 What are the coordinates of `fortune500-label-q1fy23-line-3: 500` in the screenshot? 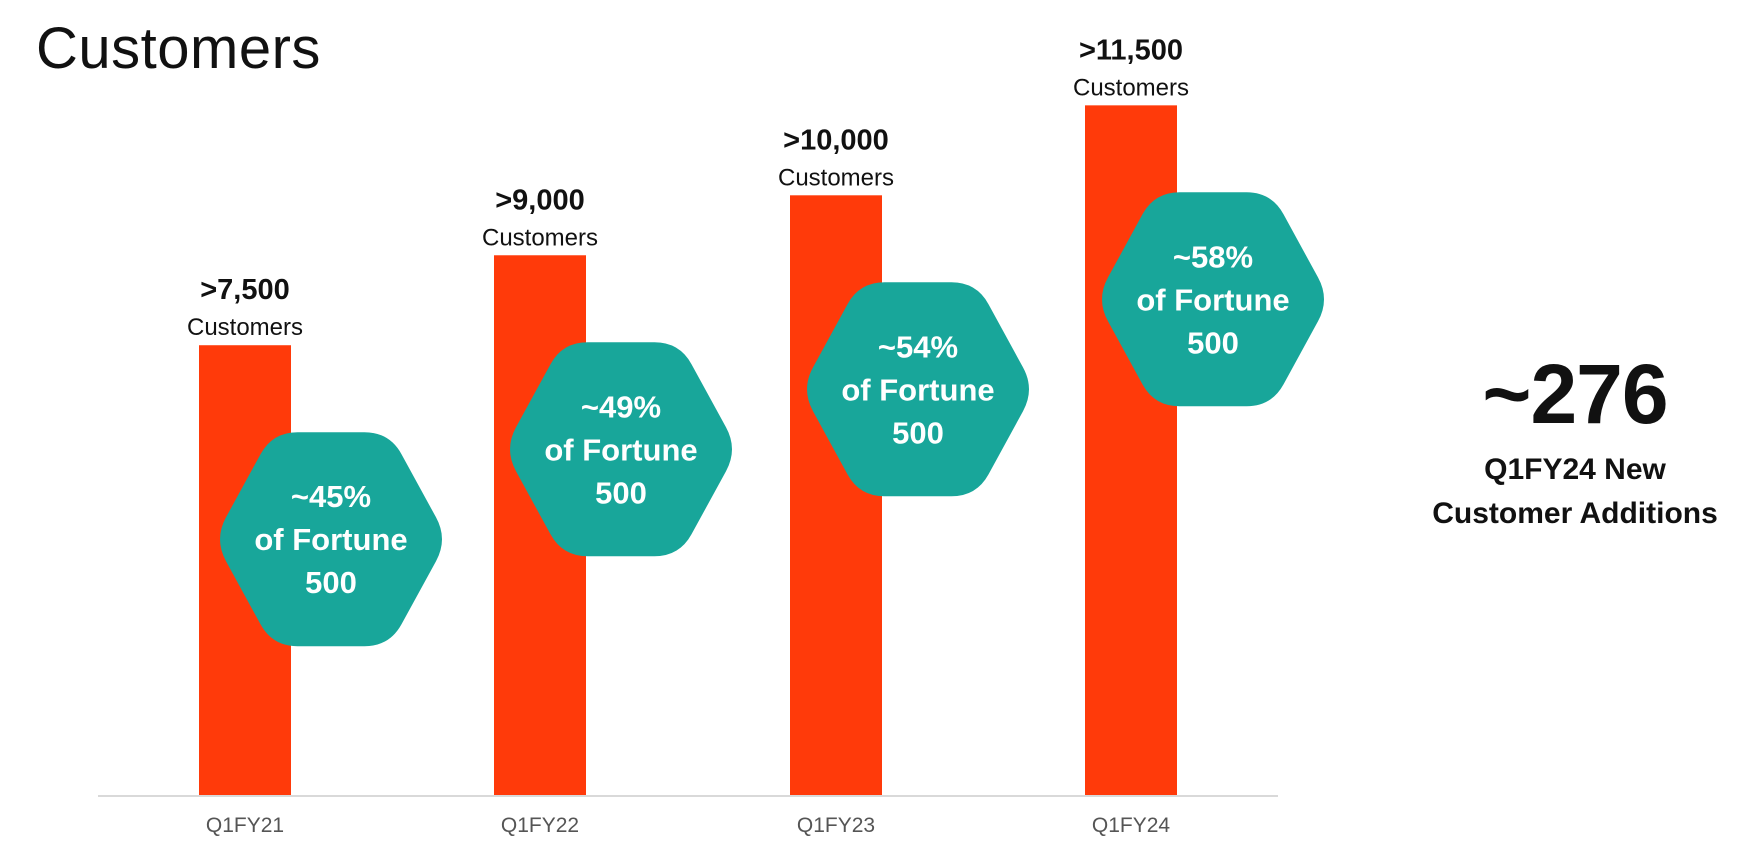 It's located at (918, 432).